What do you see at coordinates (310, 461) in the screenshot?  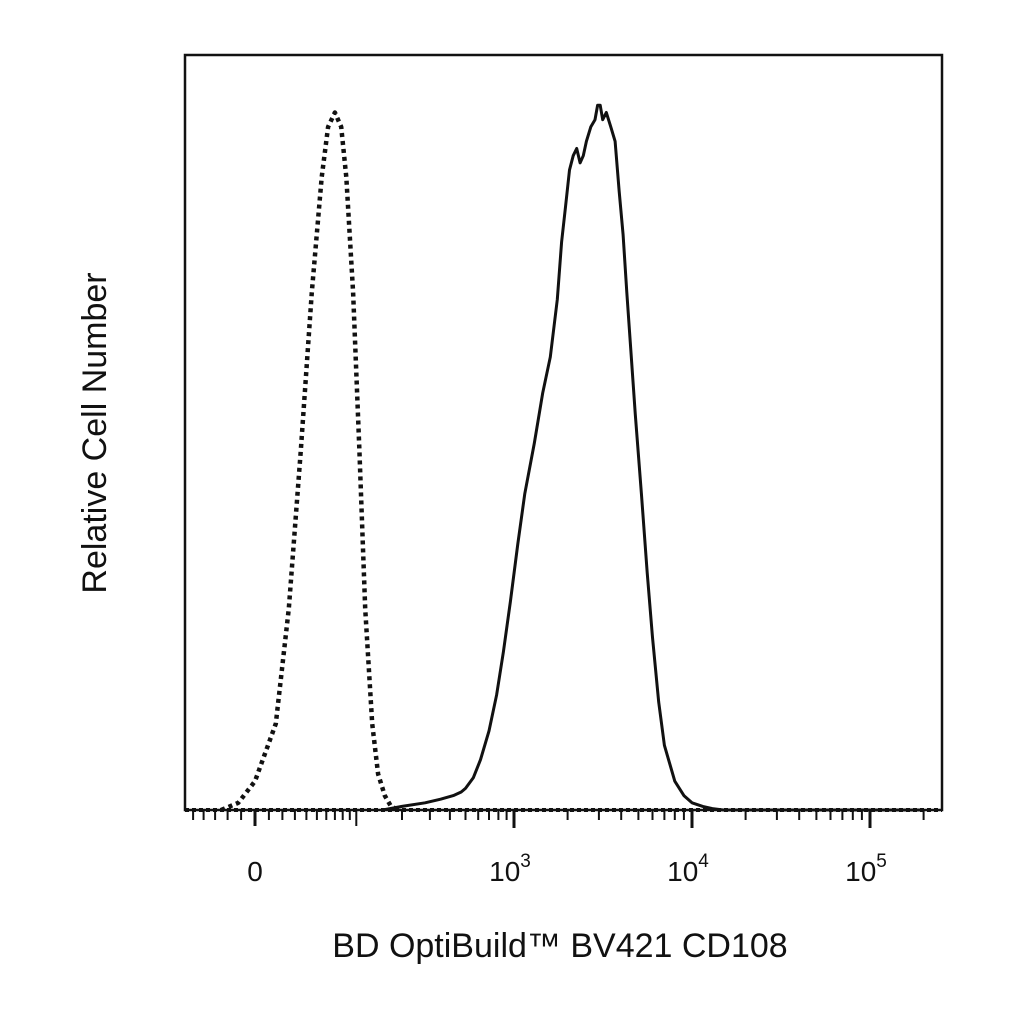 I see `control-histogram-line` at bounding box center [310, 461].